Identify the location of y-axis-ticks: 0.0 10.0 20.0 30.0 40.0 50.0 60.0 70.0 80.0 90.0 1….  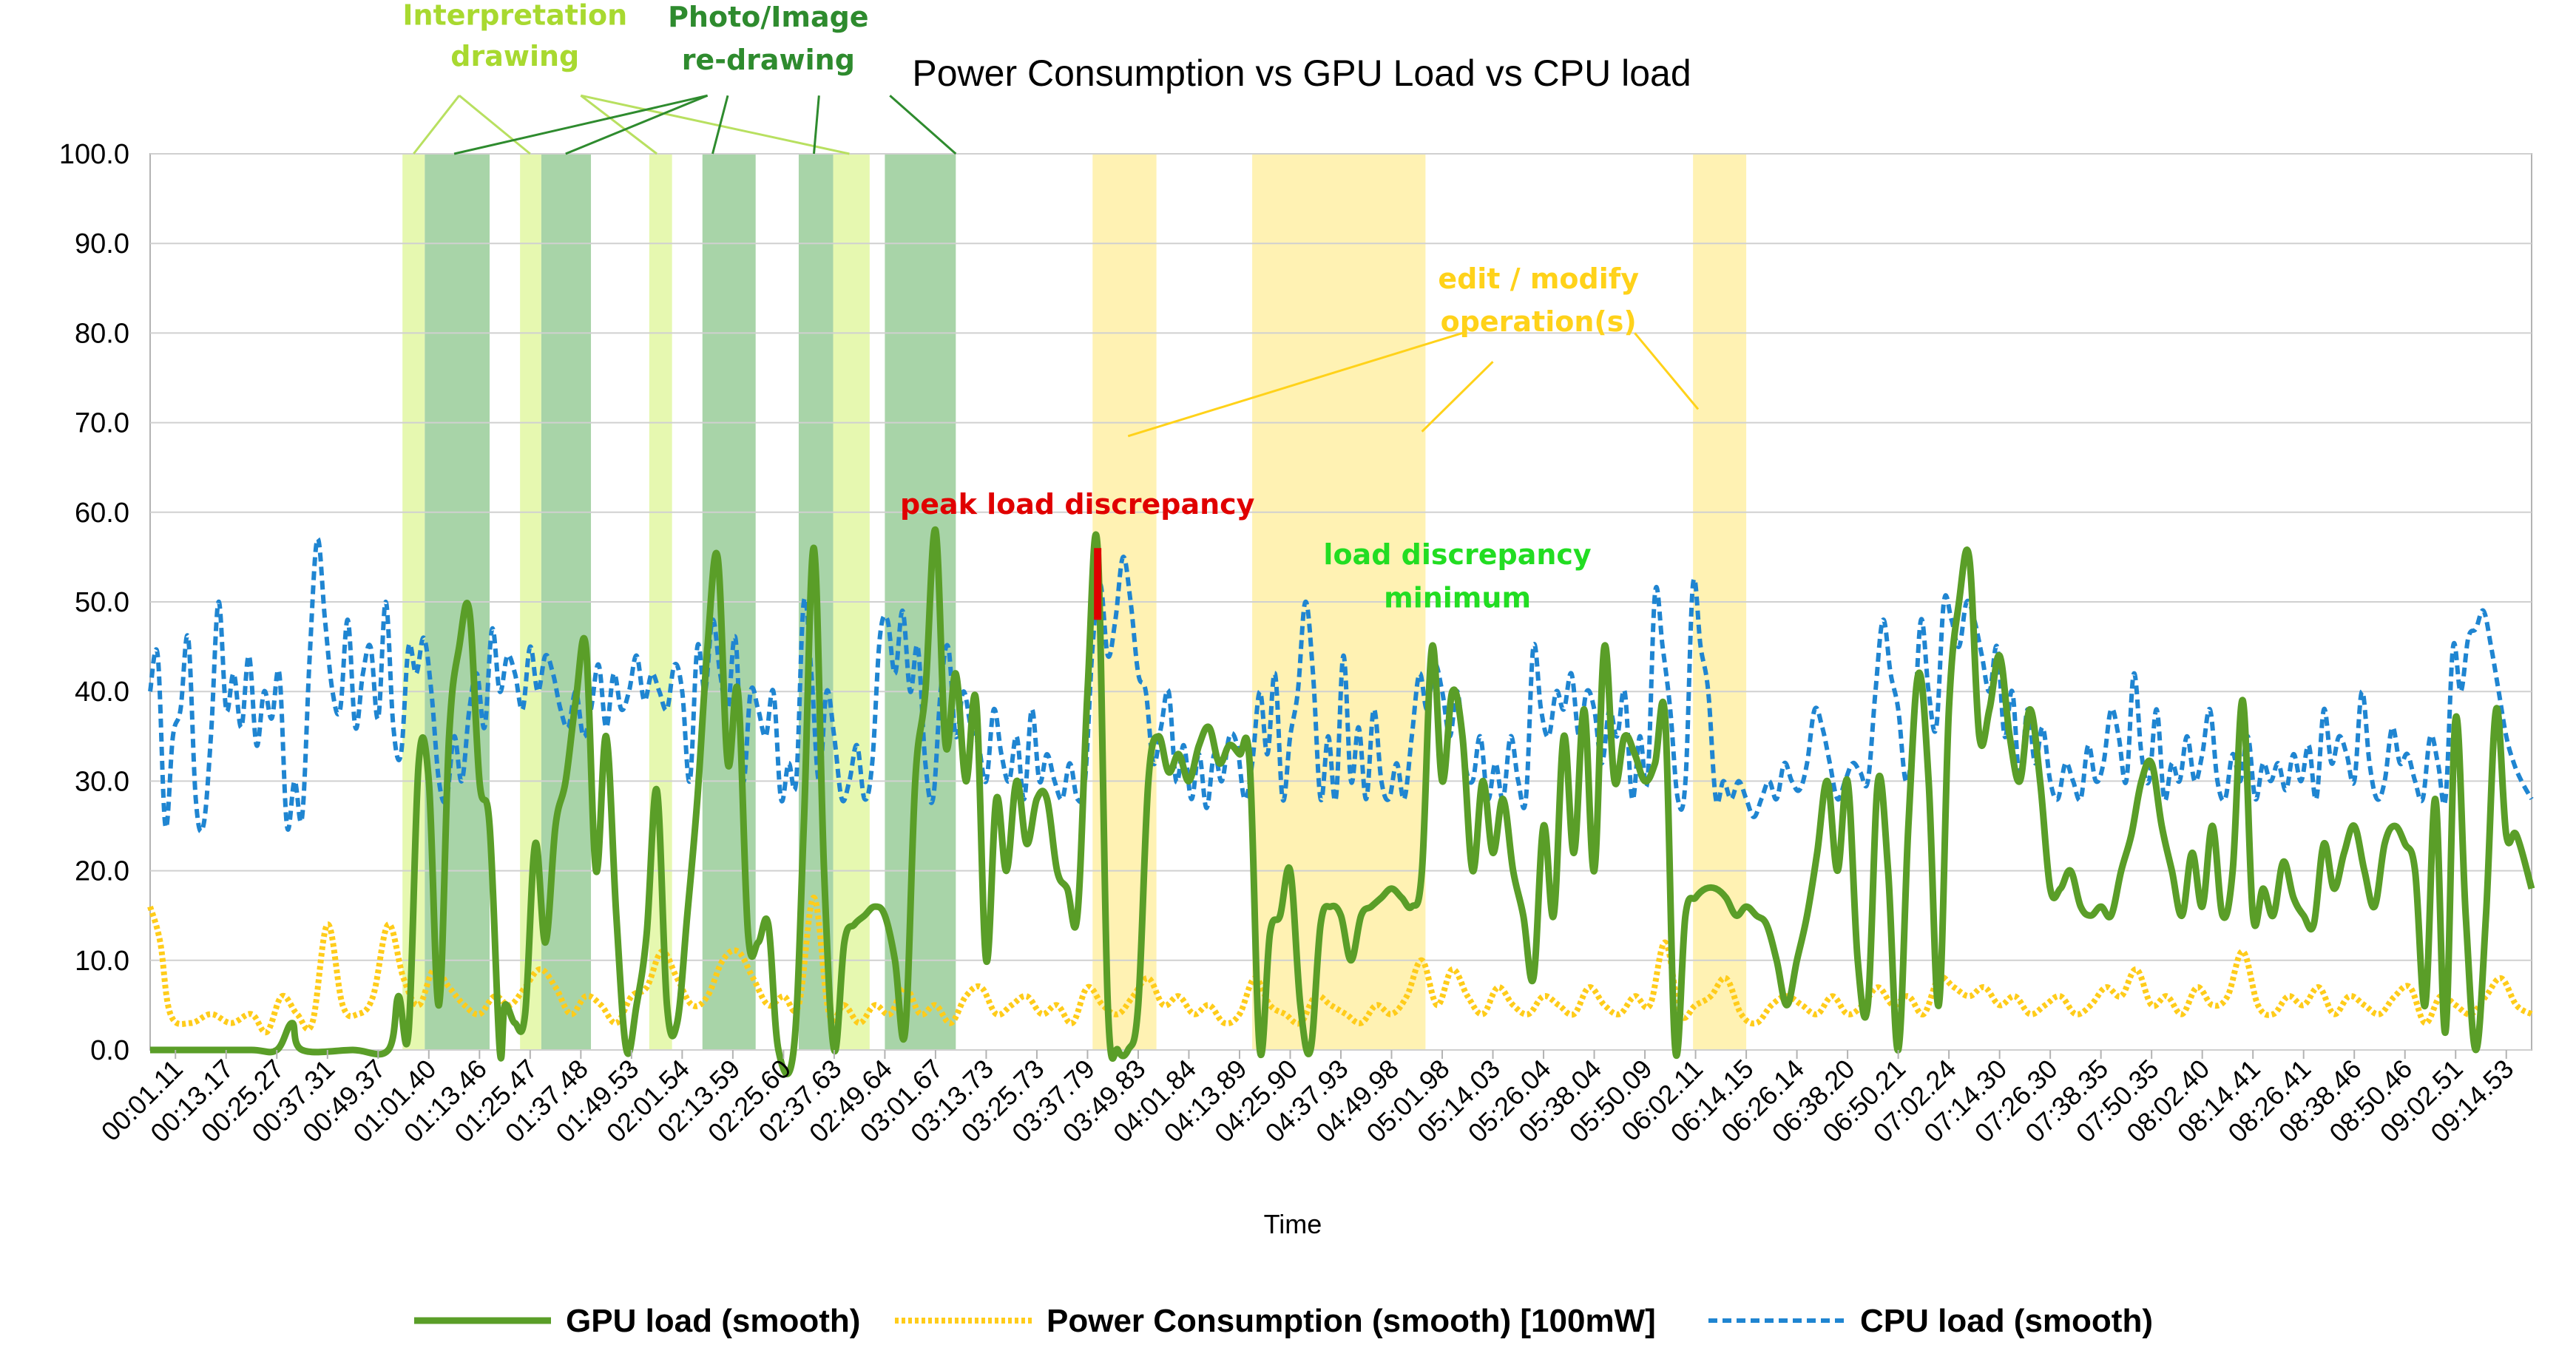
(94, 602).